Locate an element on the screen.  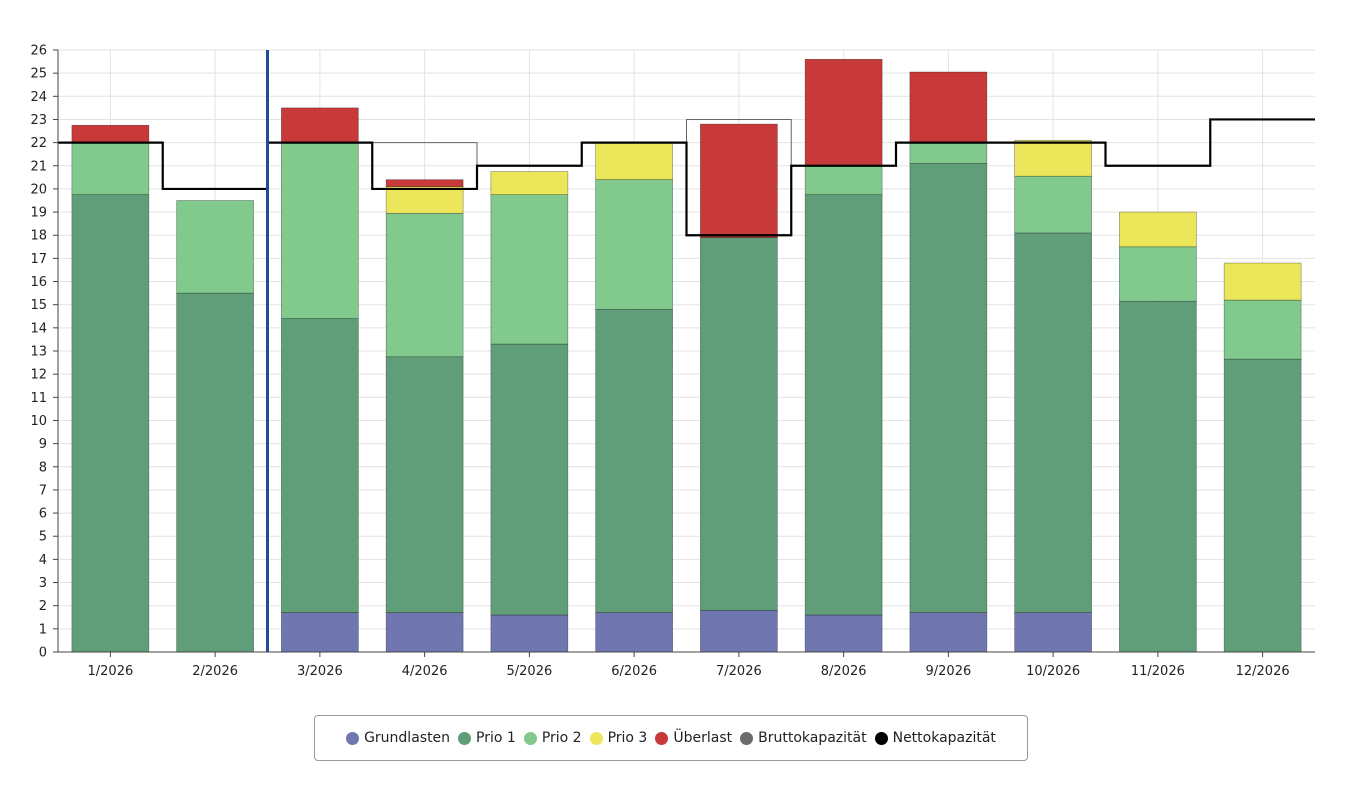
legend-item-grundlasten: Grundlasten is located at coordinates (398, 738).